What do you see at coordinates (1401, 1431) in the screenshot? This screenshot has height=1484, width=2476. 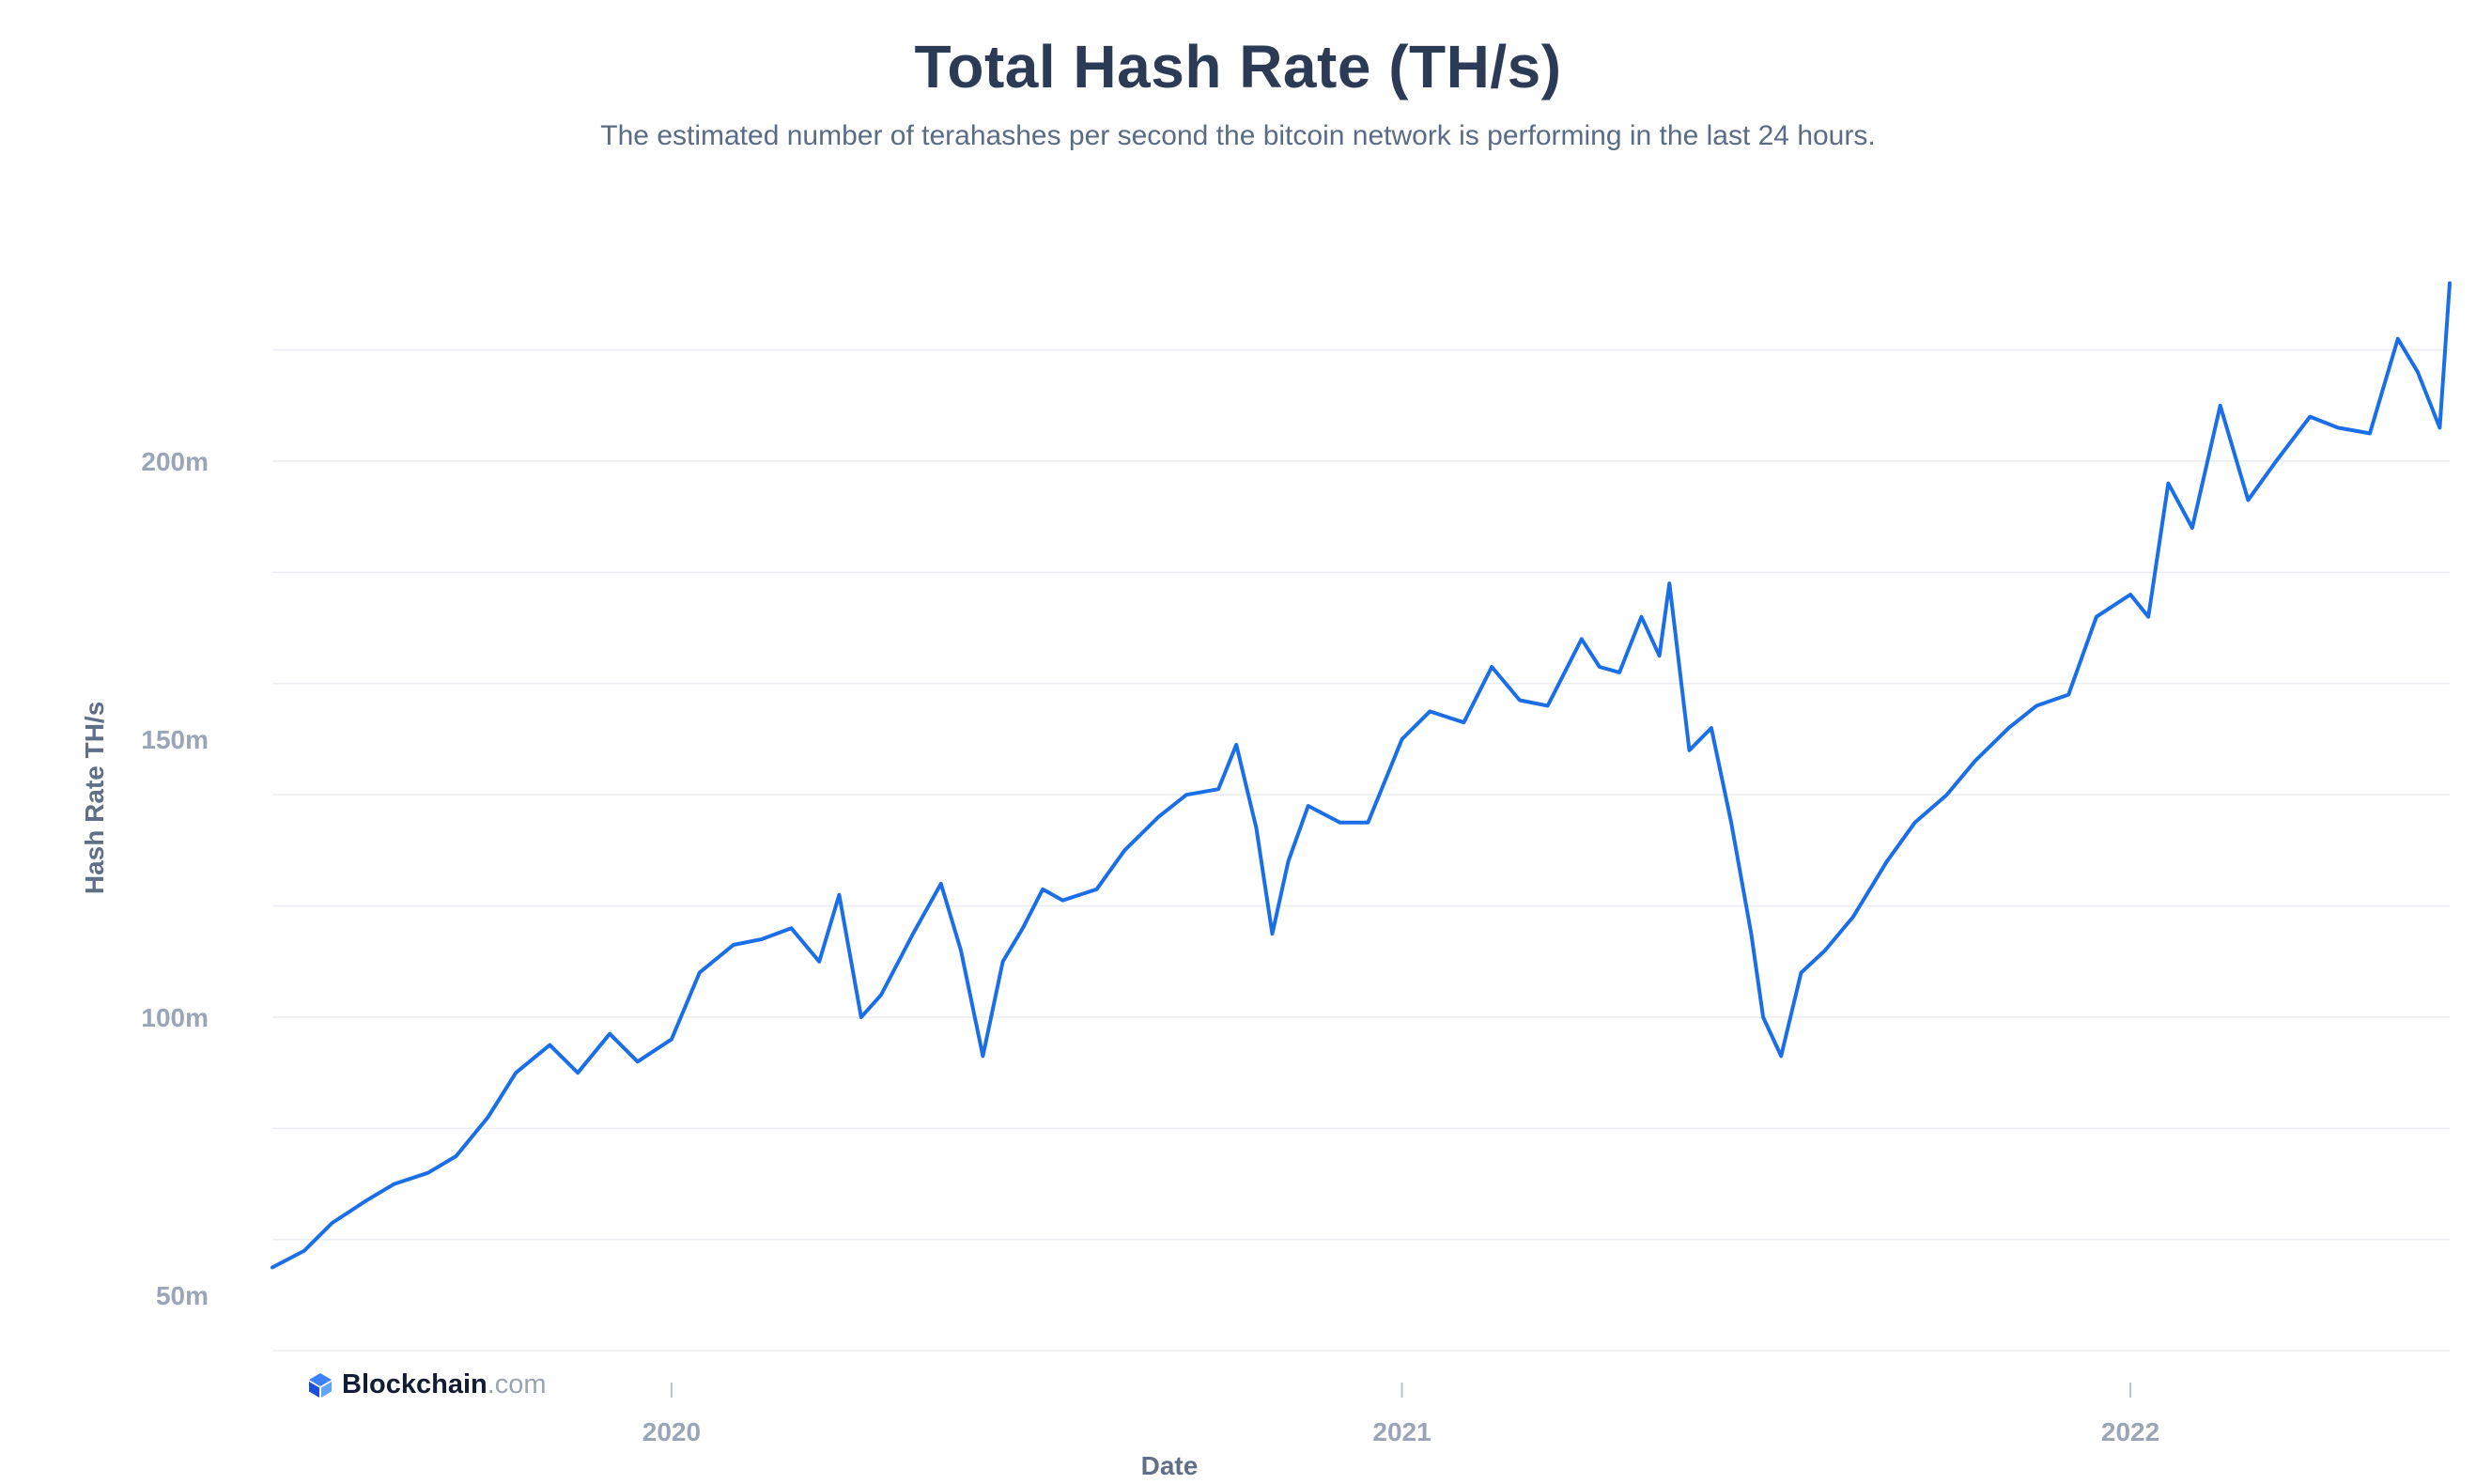 I see `x-tick-label: 2021` at bounding box center [1401, 1431].